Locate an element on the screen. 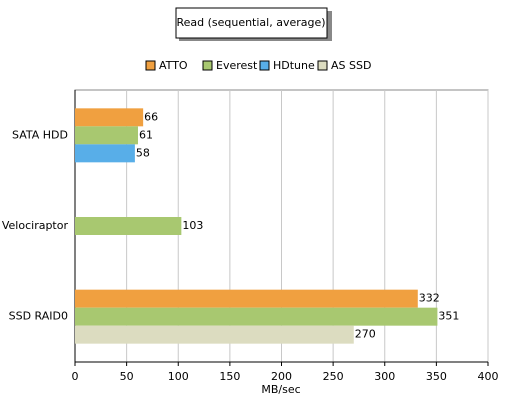 Image resolution: width=526 pixels, height=409 pixels. value-label: 332 is located at coordinates (429, 298).